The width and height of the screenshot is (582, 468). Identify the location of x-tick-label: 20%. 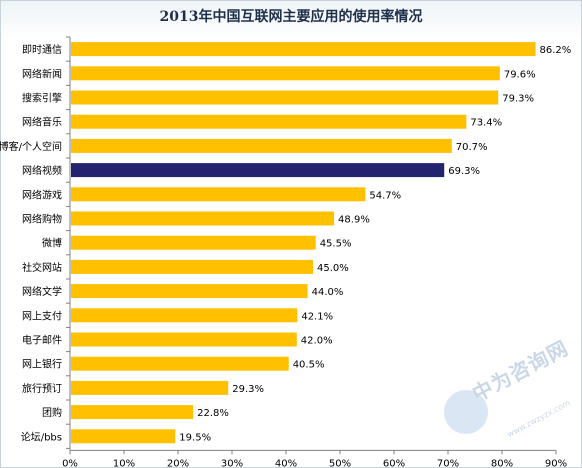
(178, 463).